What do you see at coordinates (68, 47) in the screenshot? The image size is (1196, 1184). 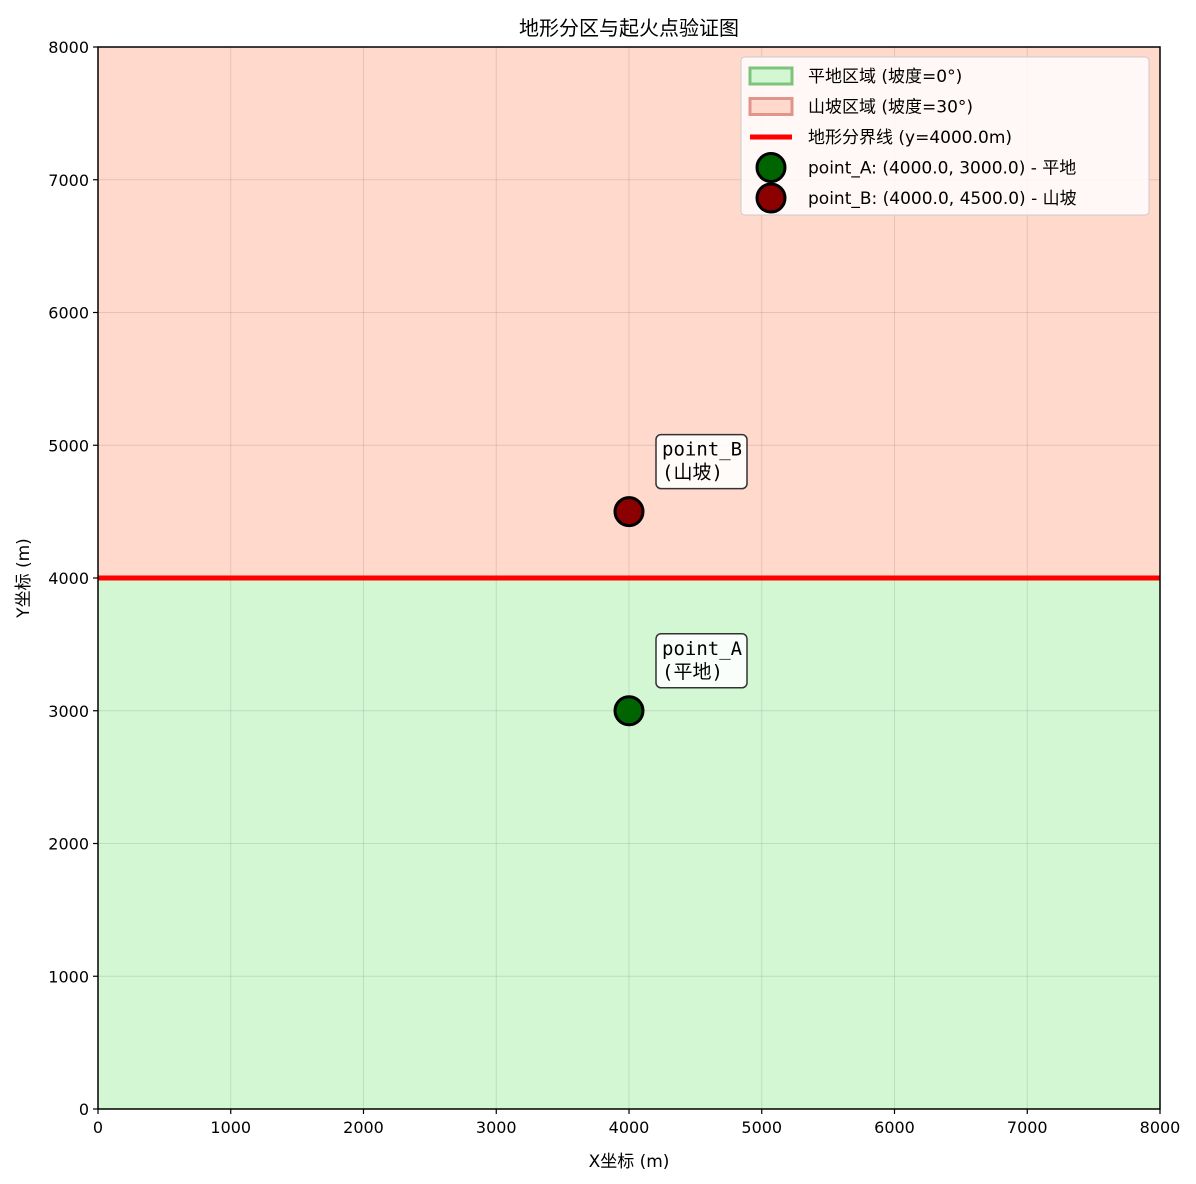 I see `y-tick-label: 8000` at bounding box center [68, 47].